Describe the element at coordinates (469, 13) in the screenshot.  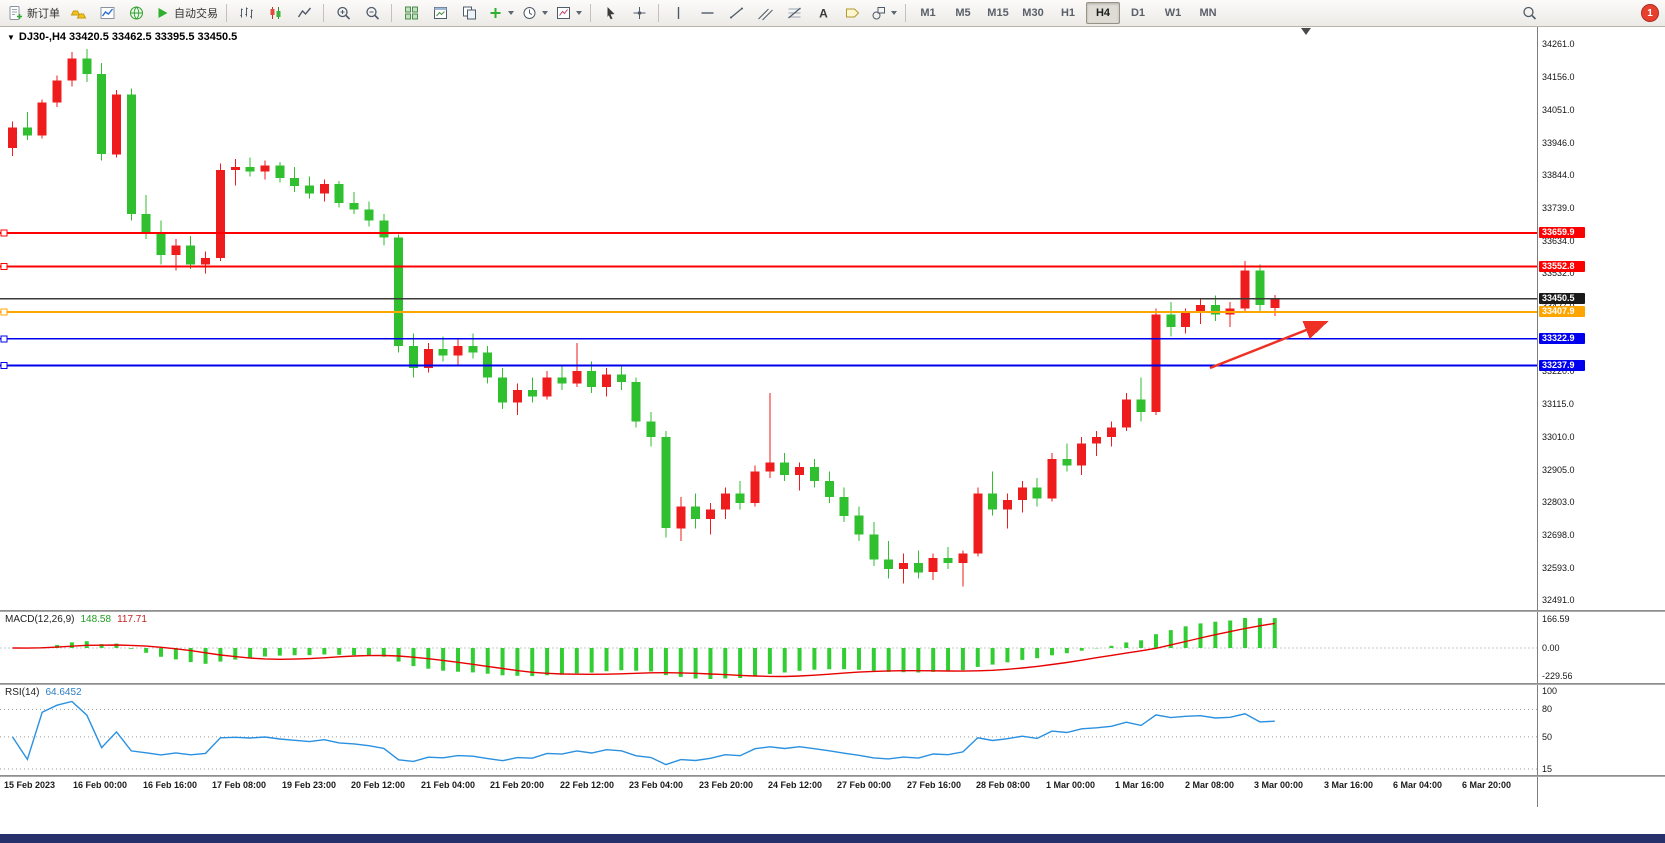
I see `cascade-windows-button` at that location.